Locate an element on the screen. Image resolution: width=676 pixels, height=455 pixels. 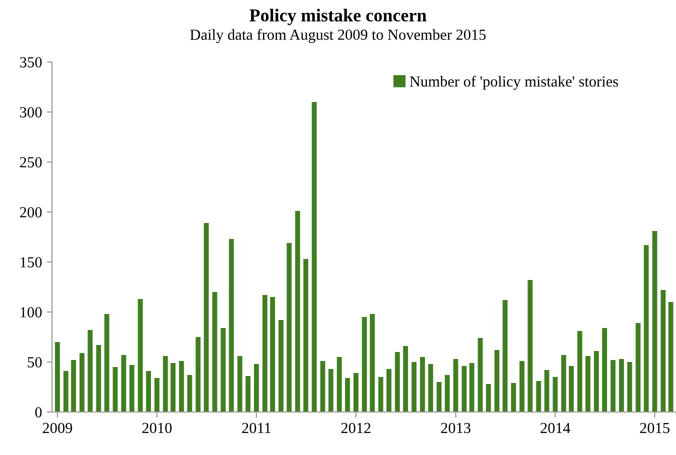
x-tick-label: 2009 is located at coordinates (57, 428).